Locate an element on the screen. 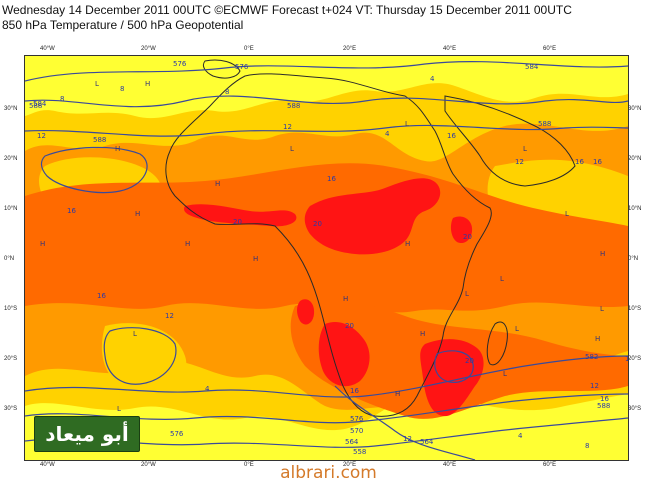 This screenshot has height=484, width=657. lat-label-right: 30°N is located at coordinates (635, 109).